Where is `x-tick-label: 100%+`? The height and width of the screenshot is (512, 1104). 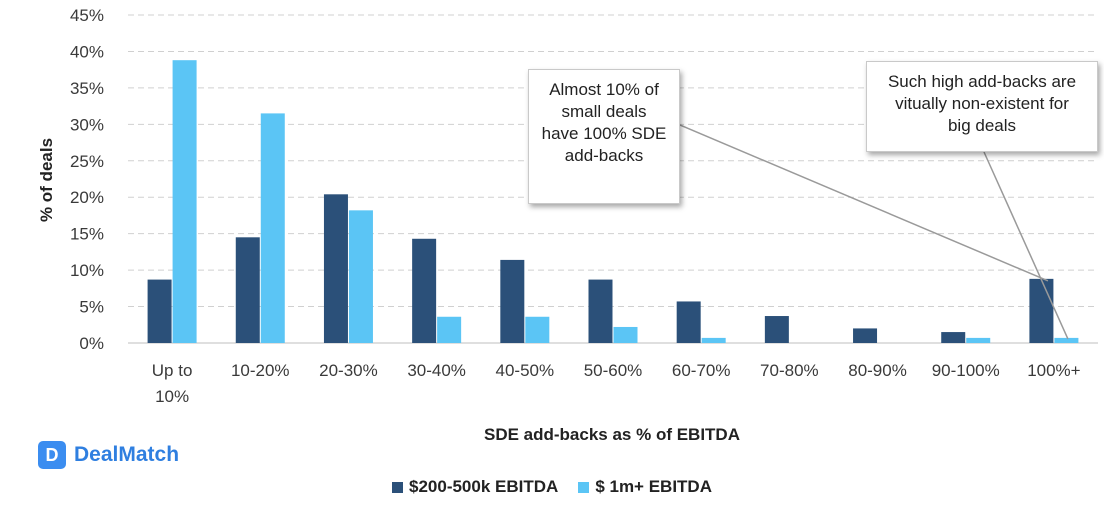 x-tick-label: 100%+ is located at coordinates (1053, 370).